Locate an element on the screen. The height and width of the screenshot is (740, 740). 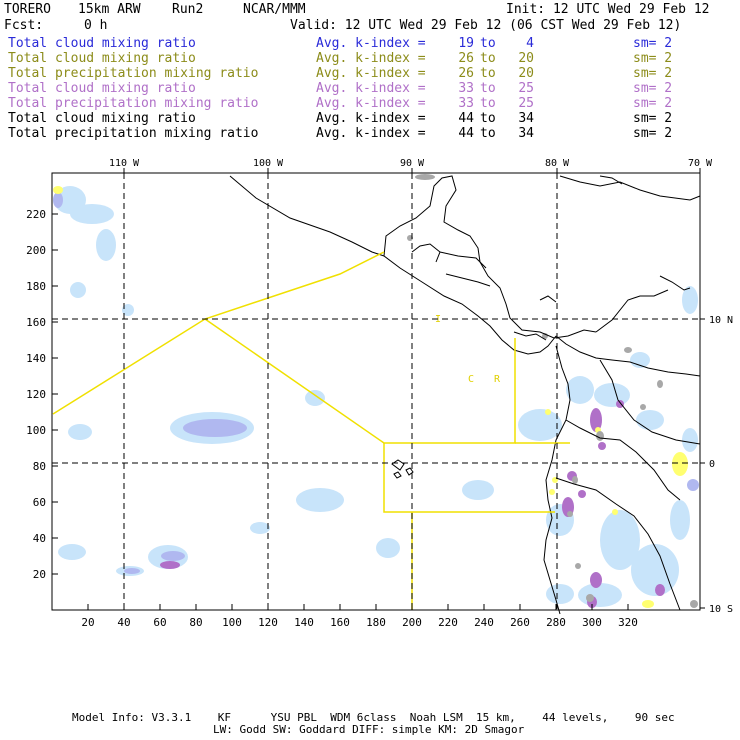
lon-label: 110 W is located at coordinates (124, 163).